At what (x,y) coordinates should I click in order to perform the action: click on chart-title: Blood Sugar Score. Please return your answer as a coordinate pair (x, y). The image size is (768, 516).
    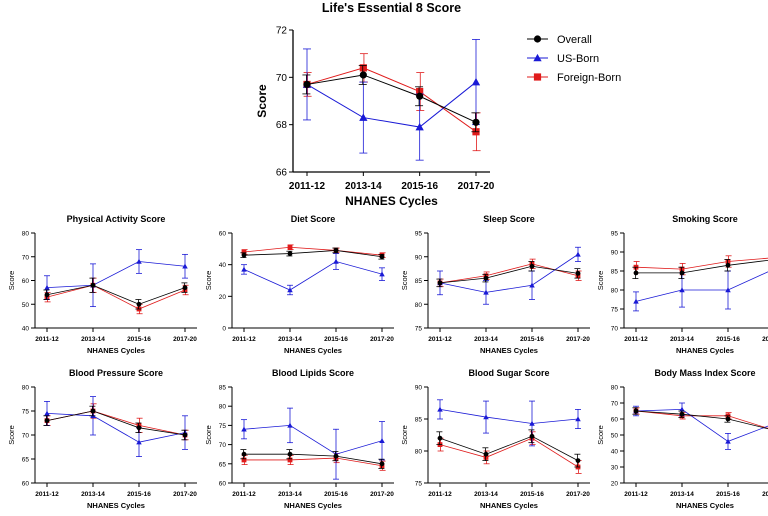
    Looking at the image, I should click on (508, 373).